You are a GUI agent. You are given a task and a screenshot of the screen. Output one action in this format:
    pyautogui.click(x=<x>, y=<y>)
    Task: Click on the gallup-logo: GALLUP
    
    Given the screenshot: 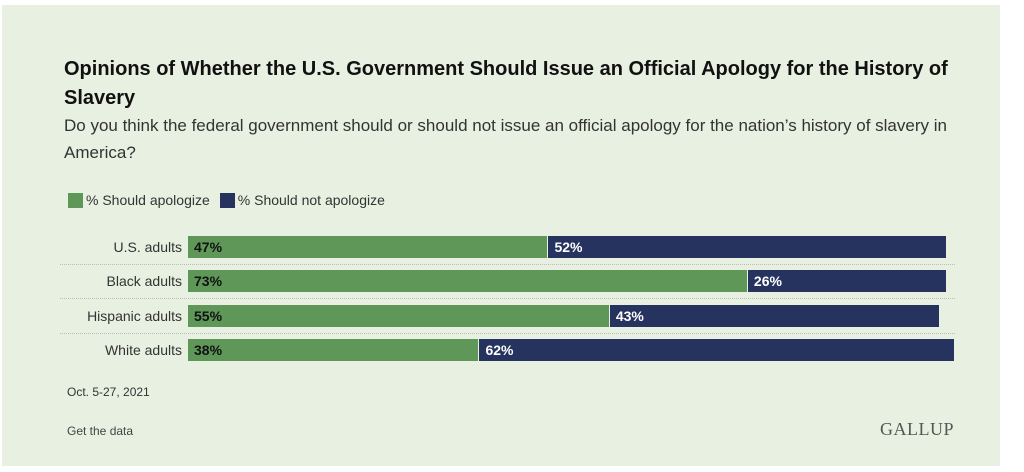 What is the action you would take?
    pyautogui.click(x=917, y=429)
    